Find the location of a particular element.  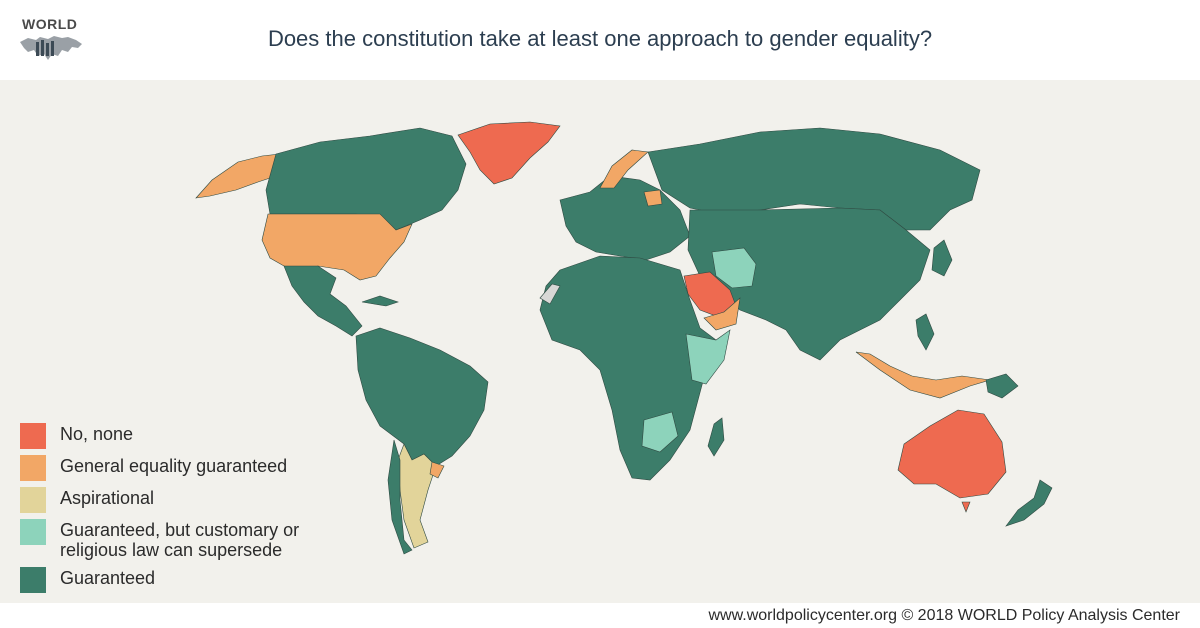

legend-item-none: No, none is located at coordinates (188, 436).